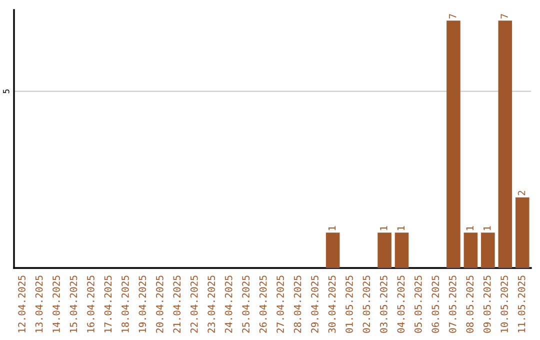  What do you see at coordinates (125, 304) in the screenshot?
I see `x-tick-label: 18.04.2025` at bounding box center [125, 304].